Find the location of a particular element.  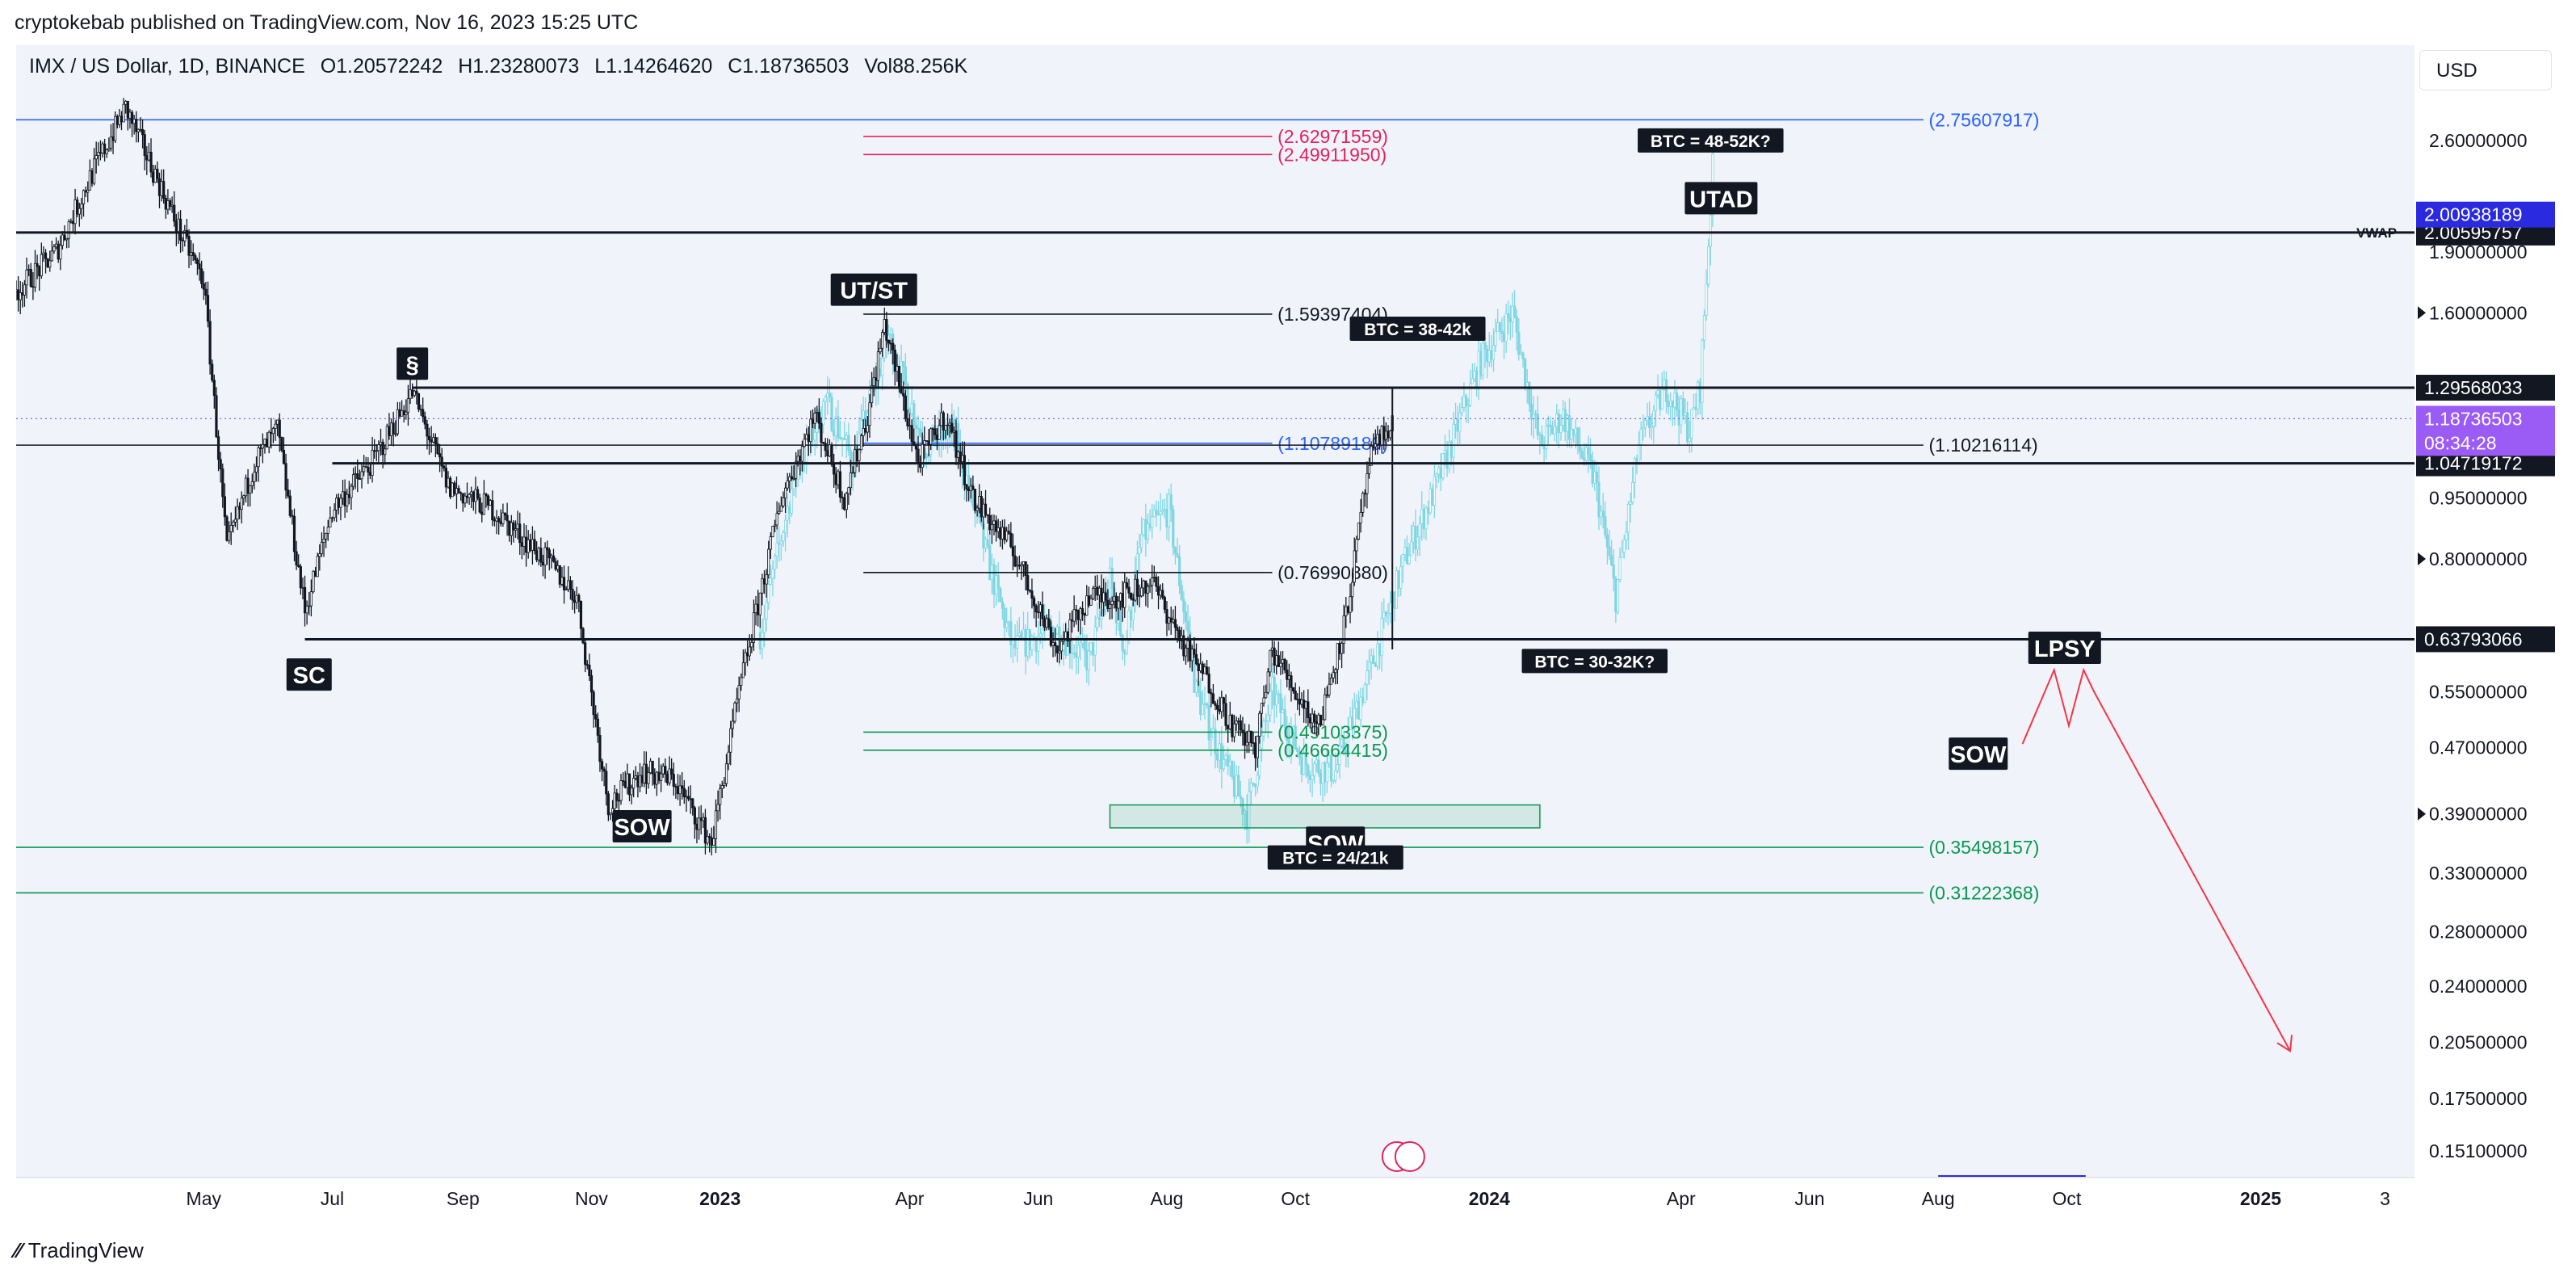

x-tick-label: Apr is located at coordinates (910, 1198).